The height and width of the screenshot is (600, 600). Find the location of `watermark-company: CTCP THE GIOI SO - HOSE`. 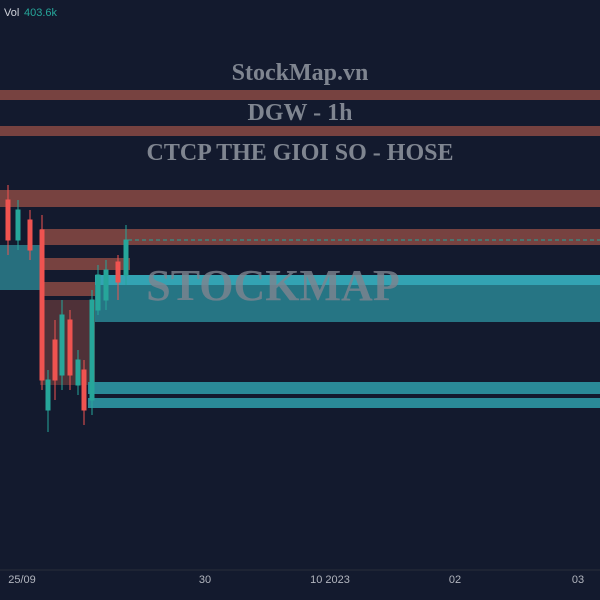

watermark-company: CTCP THE GIOI SO - HOSE is located at coordinates (300, 153).